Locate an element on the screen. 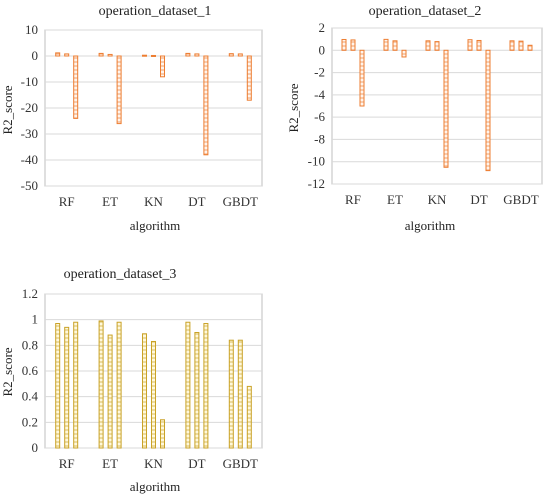 The width and height of the screenshot is (550, 497). y-tick-label: -50 is located at coordinates (29, 185).